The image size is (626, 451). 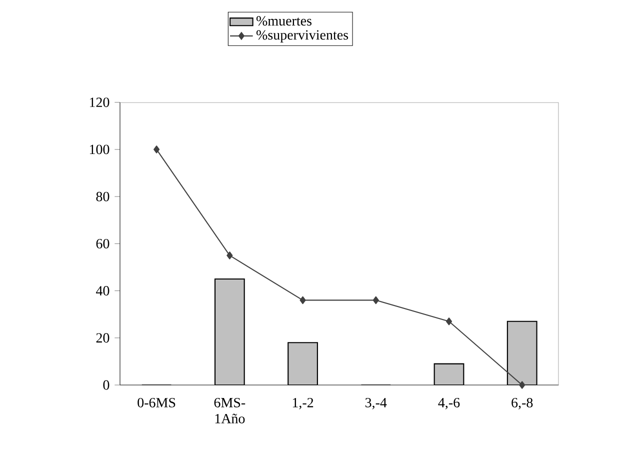 I want to click on legend-label: %muertes, so click(x=284, y=21).